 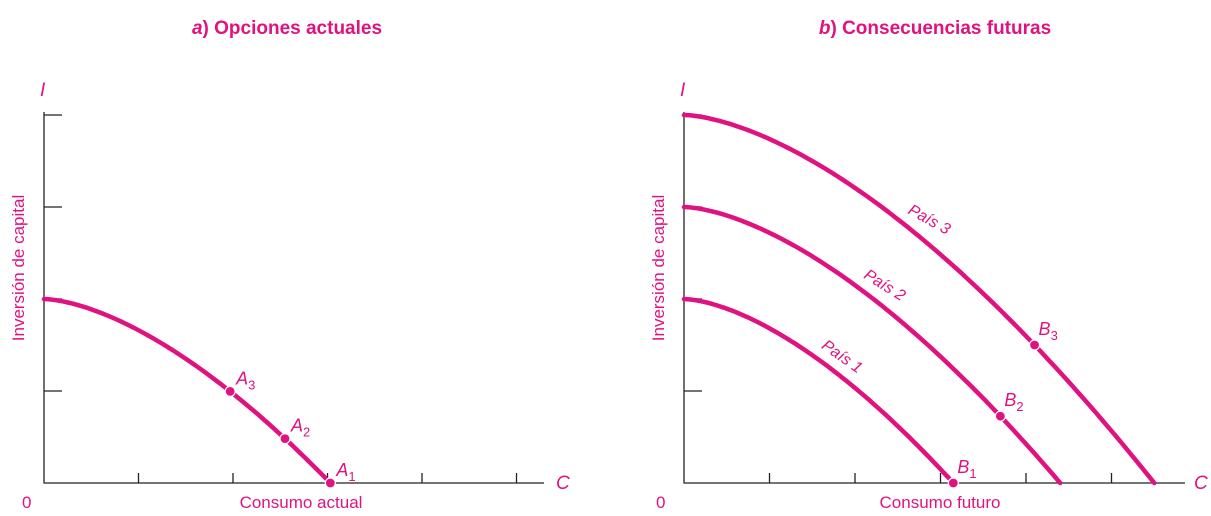 What do you see at coordinates (966, 469) in the screenshot?
I see `point-label-b1: B1` at bounding box center [966, 469].